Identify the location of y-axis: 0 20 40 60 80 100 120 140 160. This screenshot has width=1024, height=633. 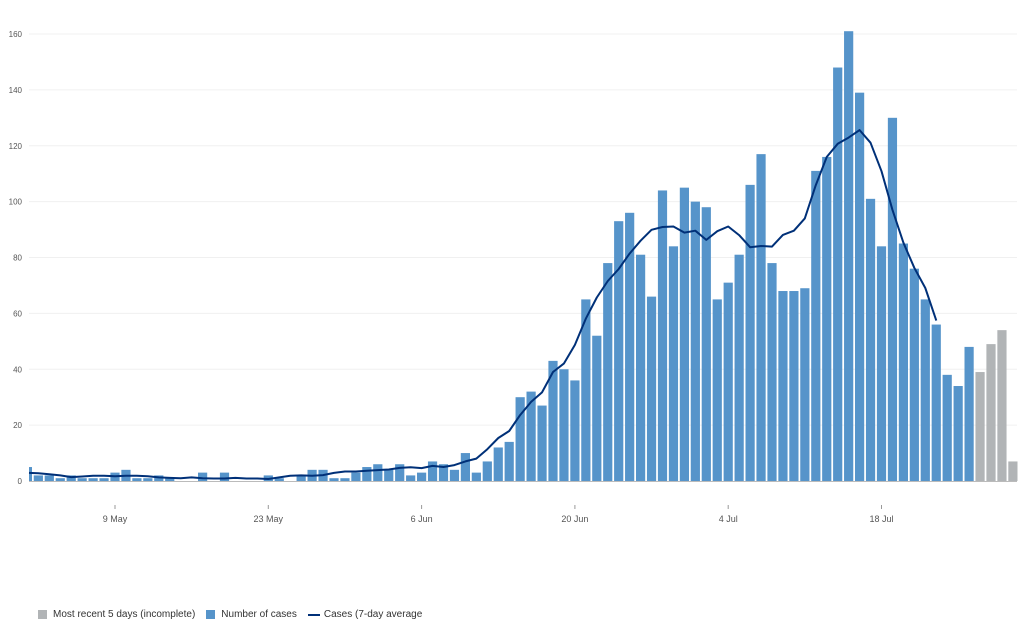
(16, 258).